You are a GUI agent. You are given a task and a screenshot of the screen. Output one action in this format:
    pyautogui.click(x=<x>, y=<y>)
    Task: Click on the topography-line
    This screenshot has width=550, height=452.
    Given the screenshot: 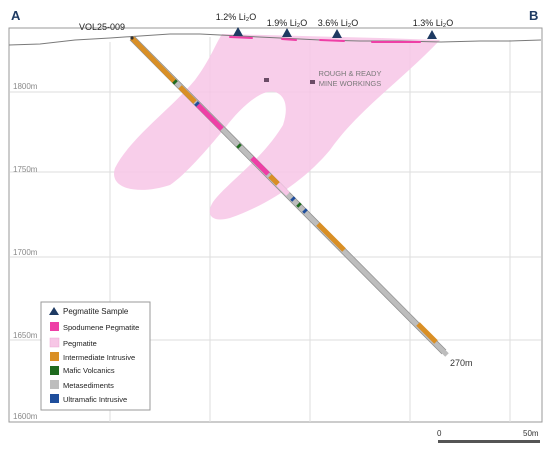 What is the action you would take?
    pyautogui.click(x=275, y=39)
    